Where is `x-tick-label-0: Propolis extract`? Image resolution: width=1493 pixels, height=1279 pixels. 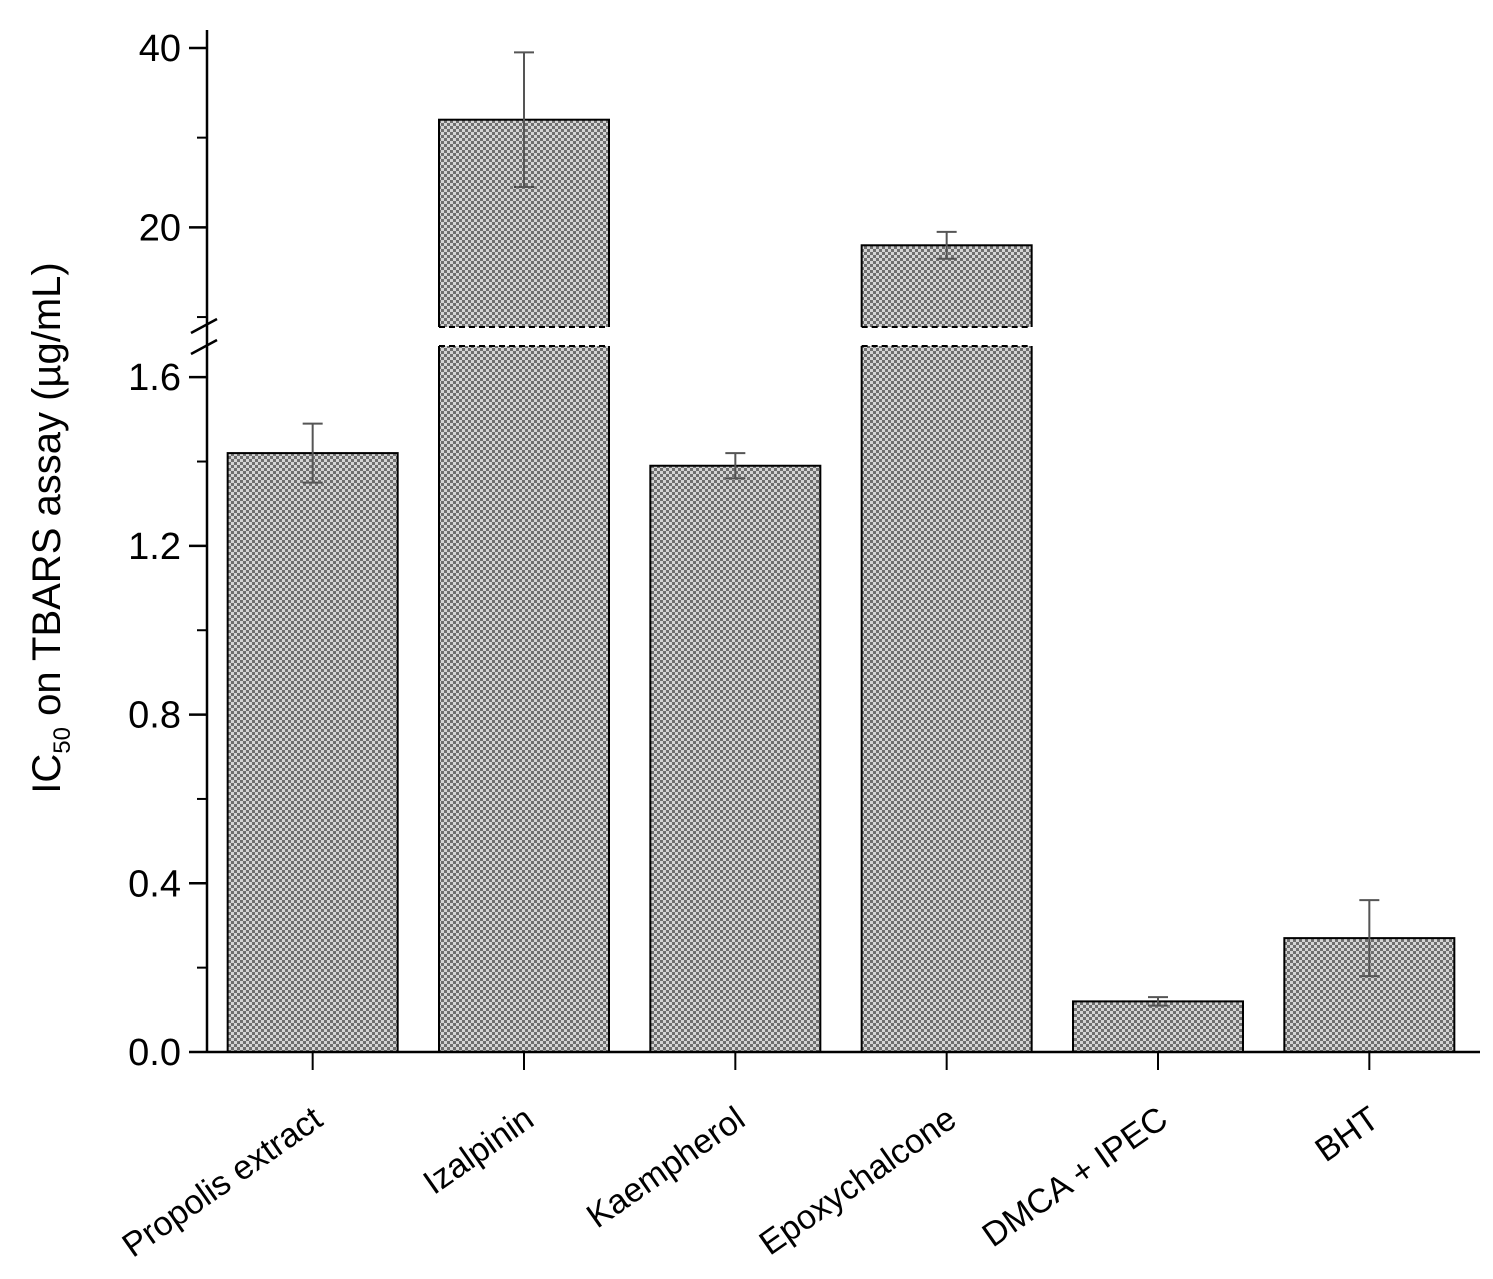
x-tick-label-0: Propolis extract is located at coordinates (223, 1182).